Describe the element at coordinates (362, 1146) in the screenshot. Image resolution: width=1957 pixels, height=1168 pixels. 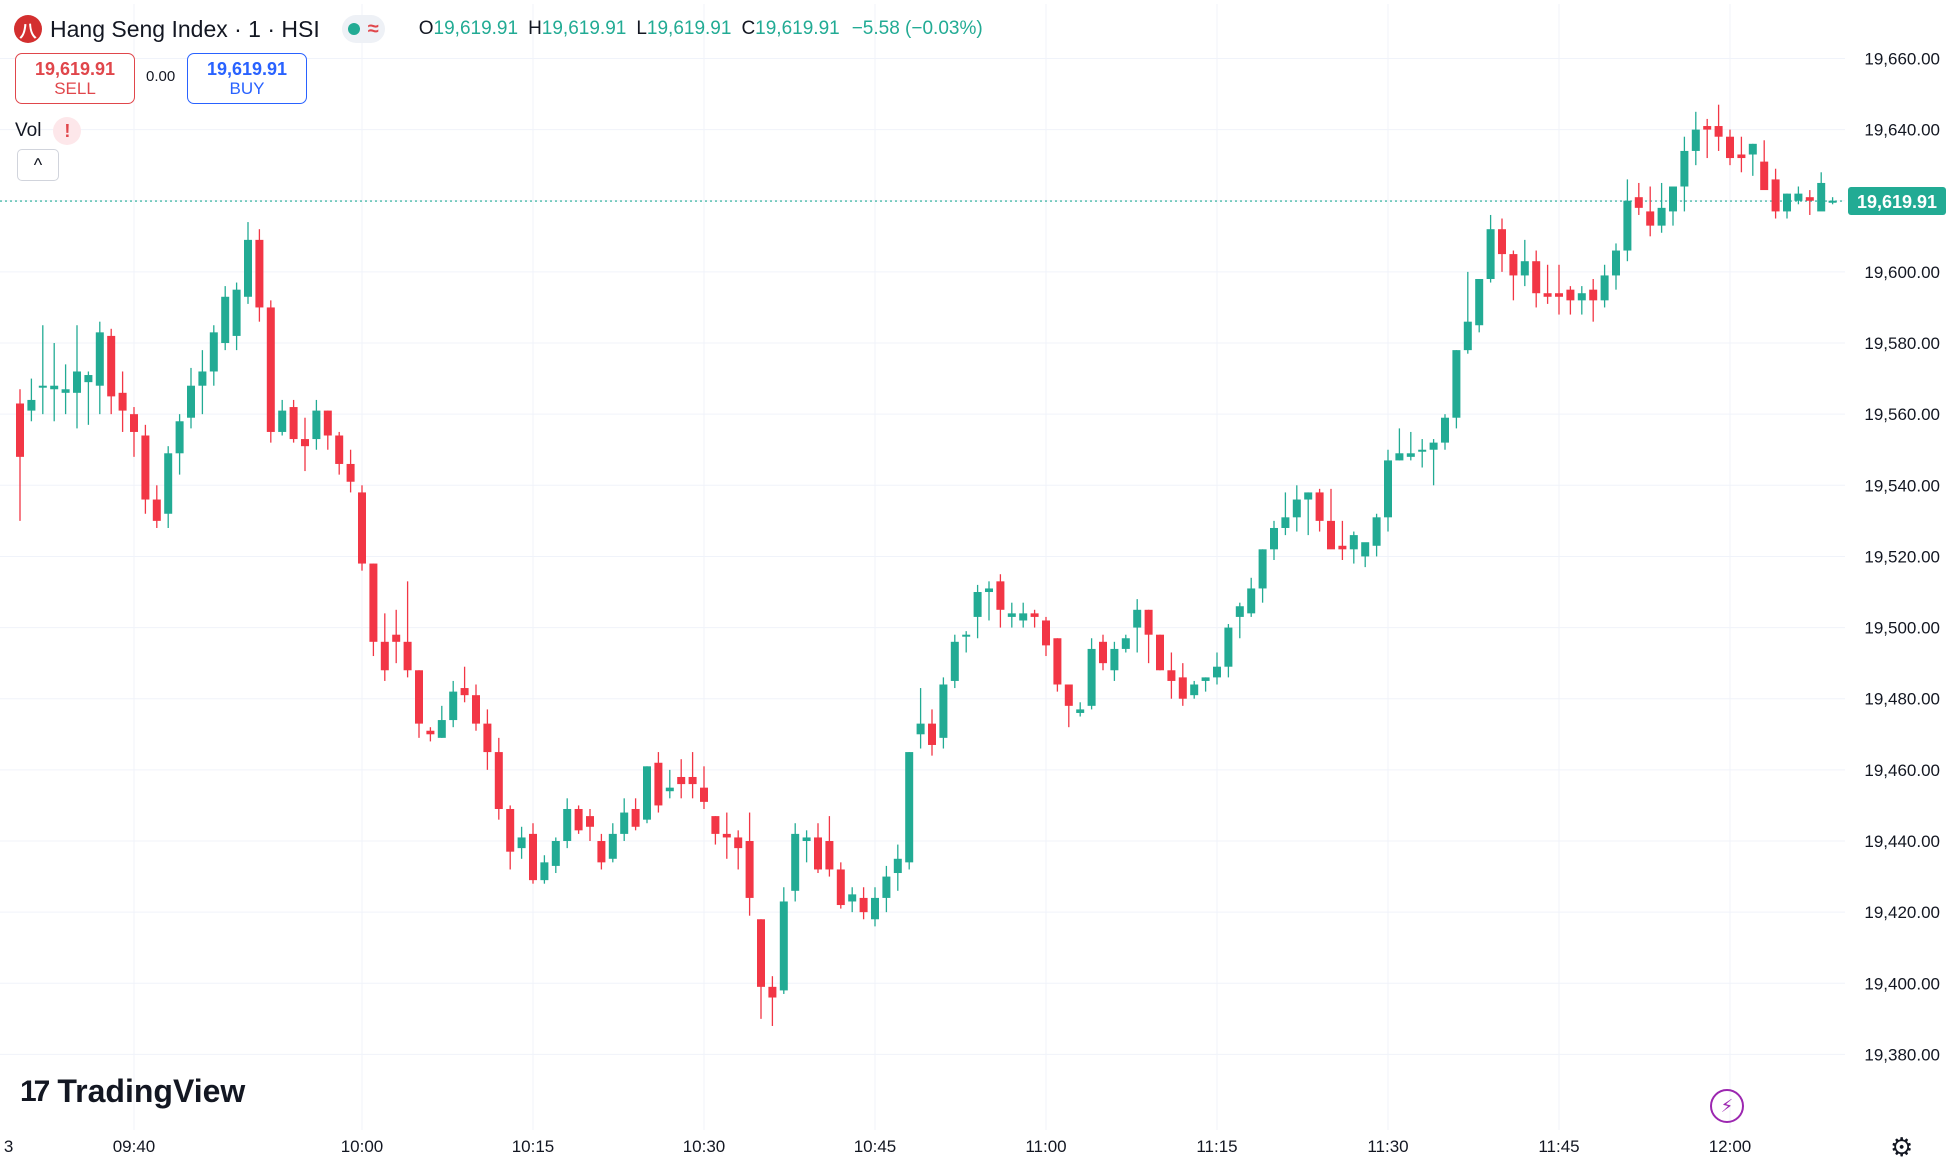
I see `x-tick-label: 10:00` at that location.